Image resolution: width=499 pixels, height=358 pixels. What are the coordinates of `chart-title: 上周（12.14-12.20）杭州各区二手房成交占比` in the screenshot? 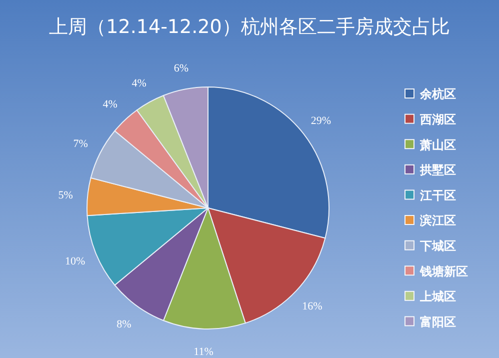 It's located at (249, 27).